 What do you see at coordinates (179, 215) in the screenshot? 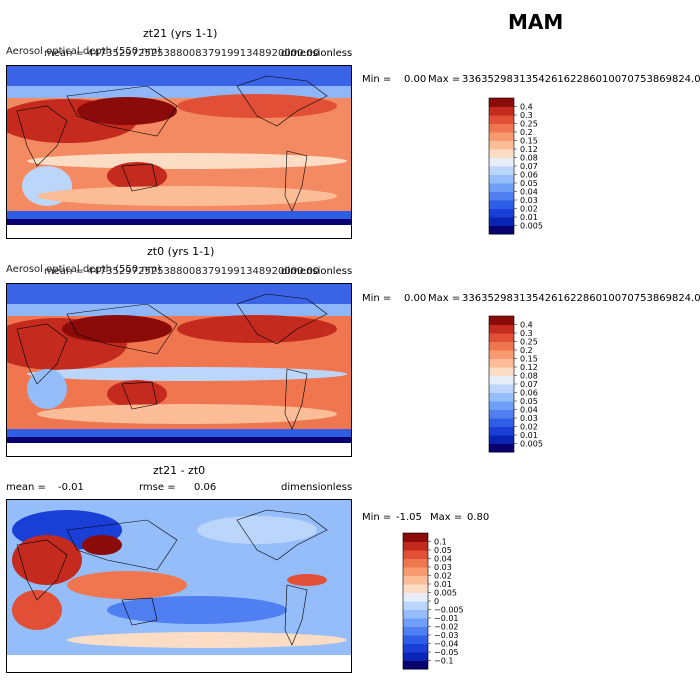
I see `southern-blue-band` at bounding box center [179, 215].